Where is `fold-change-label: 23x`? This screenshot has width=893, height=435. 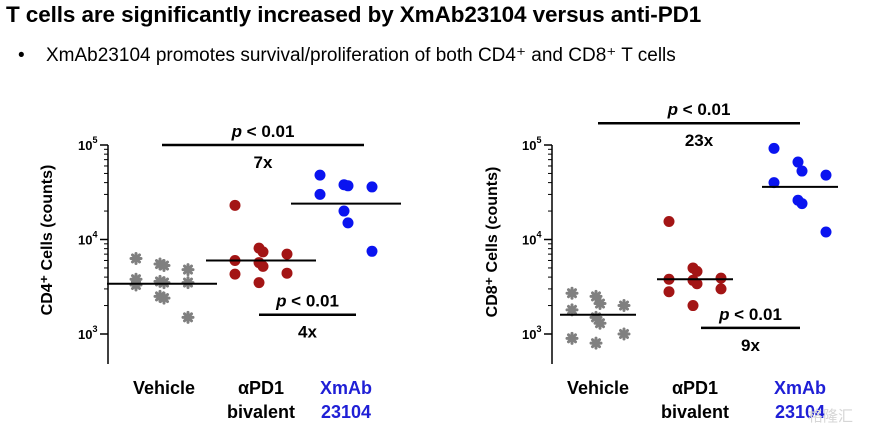 fold-change-label: 23x is located at coordinates (699, 140).